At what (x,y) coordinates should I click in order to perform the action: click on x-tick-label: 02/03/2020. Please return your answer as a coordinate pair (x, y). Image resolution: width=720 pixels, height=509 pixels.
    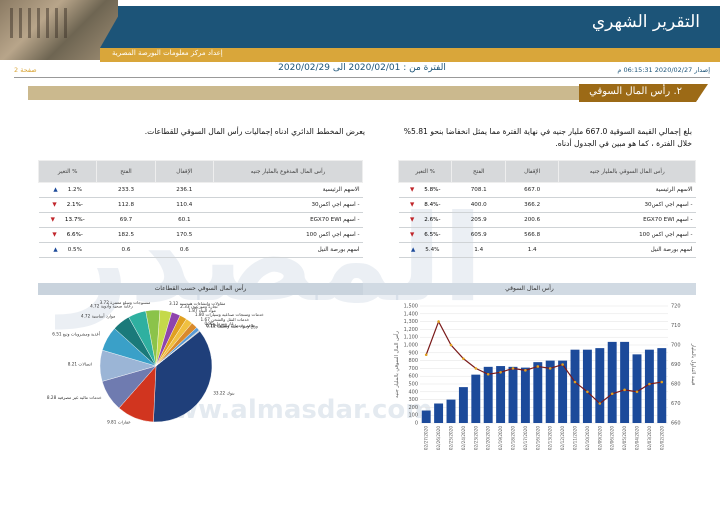
    Looking at the image, I should click on (649, 438).